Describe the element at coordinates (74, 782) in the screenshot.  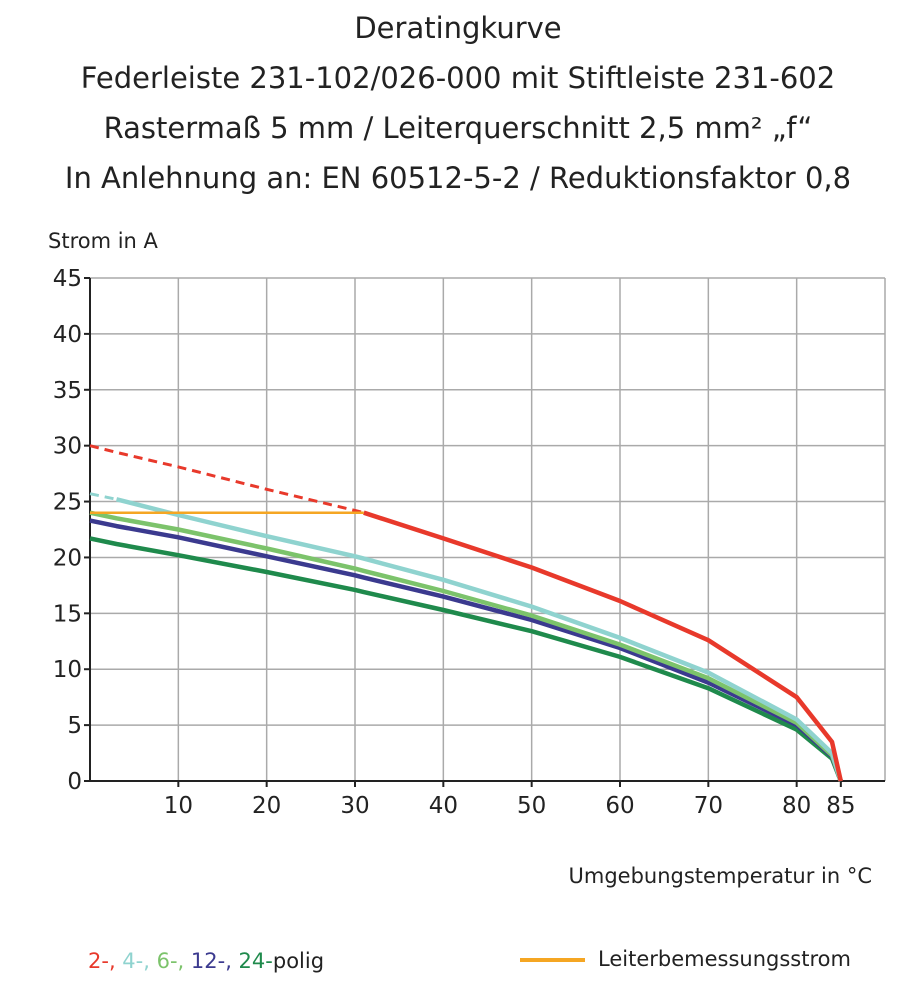
I see `y-tick-label: 0` at that location.